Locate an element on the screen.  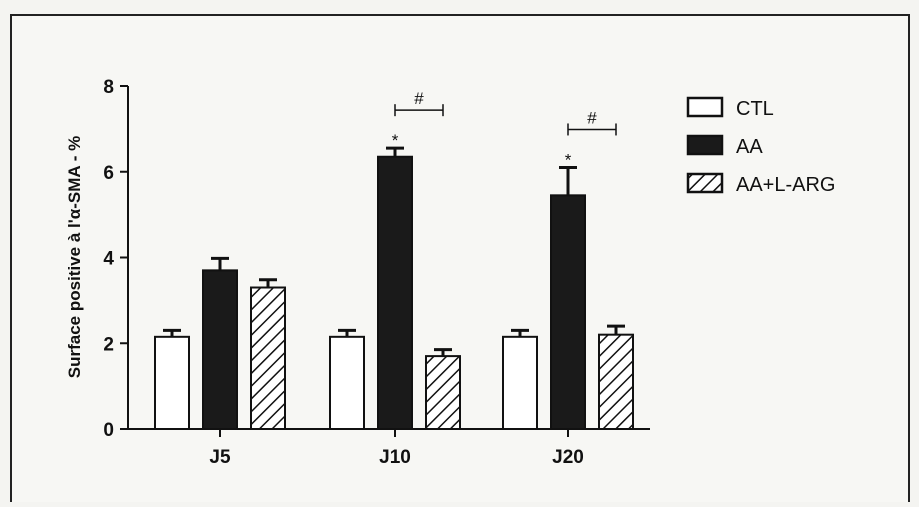
bar-open-J10 is located at coordinates (347, 383).